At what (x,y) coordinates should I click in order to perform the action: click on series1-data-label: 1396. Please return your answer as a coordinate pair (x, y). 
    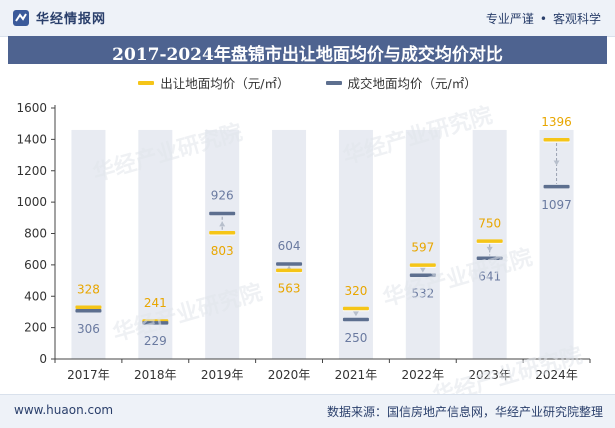
    Looking at the image, I should click on (556, 122).